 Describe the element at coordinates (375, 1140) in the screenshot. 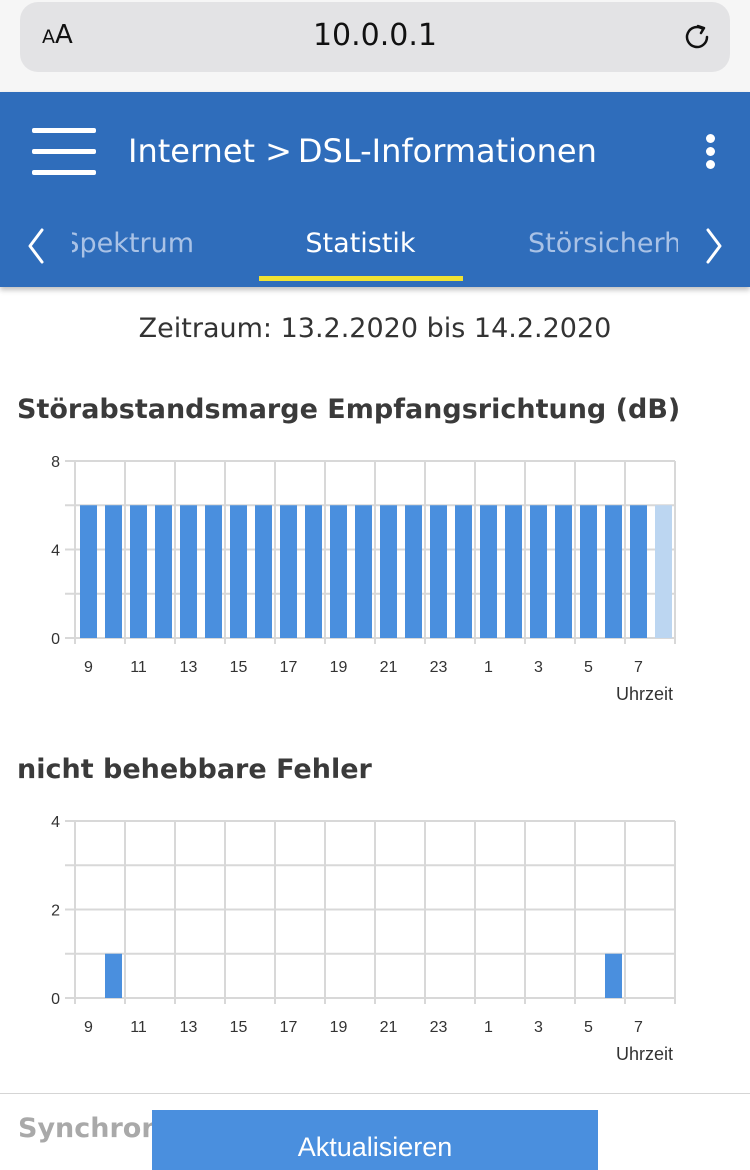

I see `refresh-button: Aktualisieren` at that location.